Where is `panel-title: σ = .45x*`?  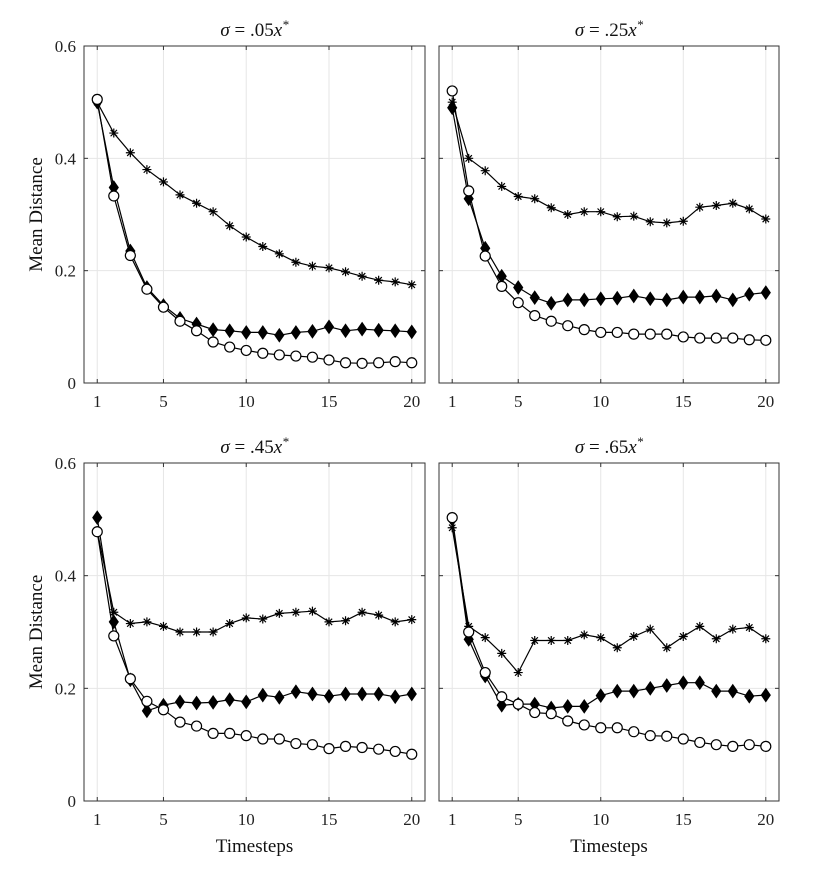 panel-title: σ = .45x* is located at coordinates (254, 446).